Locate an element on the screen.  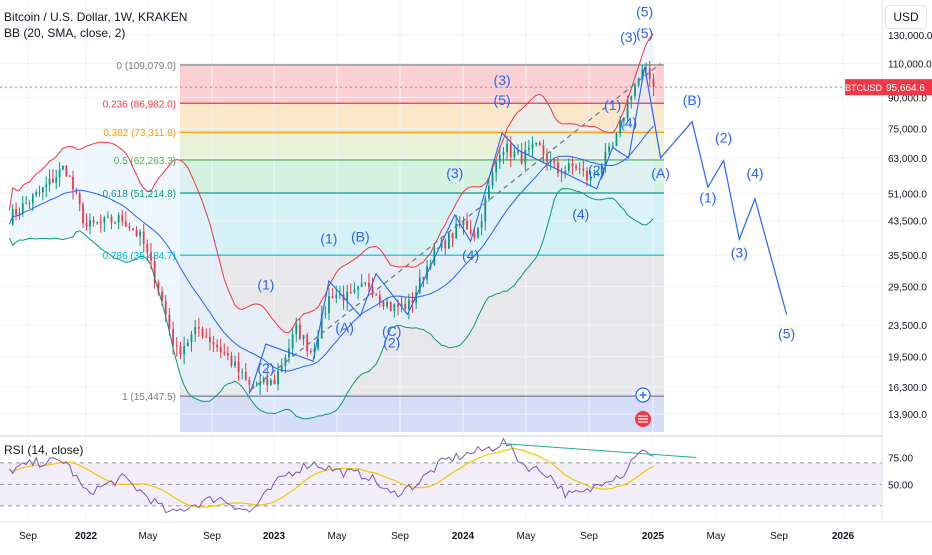
fib-zone-0.618 is located at coordinates (422, 224).